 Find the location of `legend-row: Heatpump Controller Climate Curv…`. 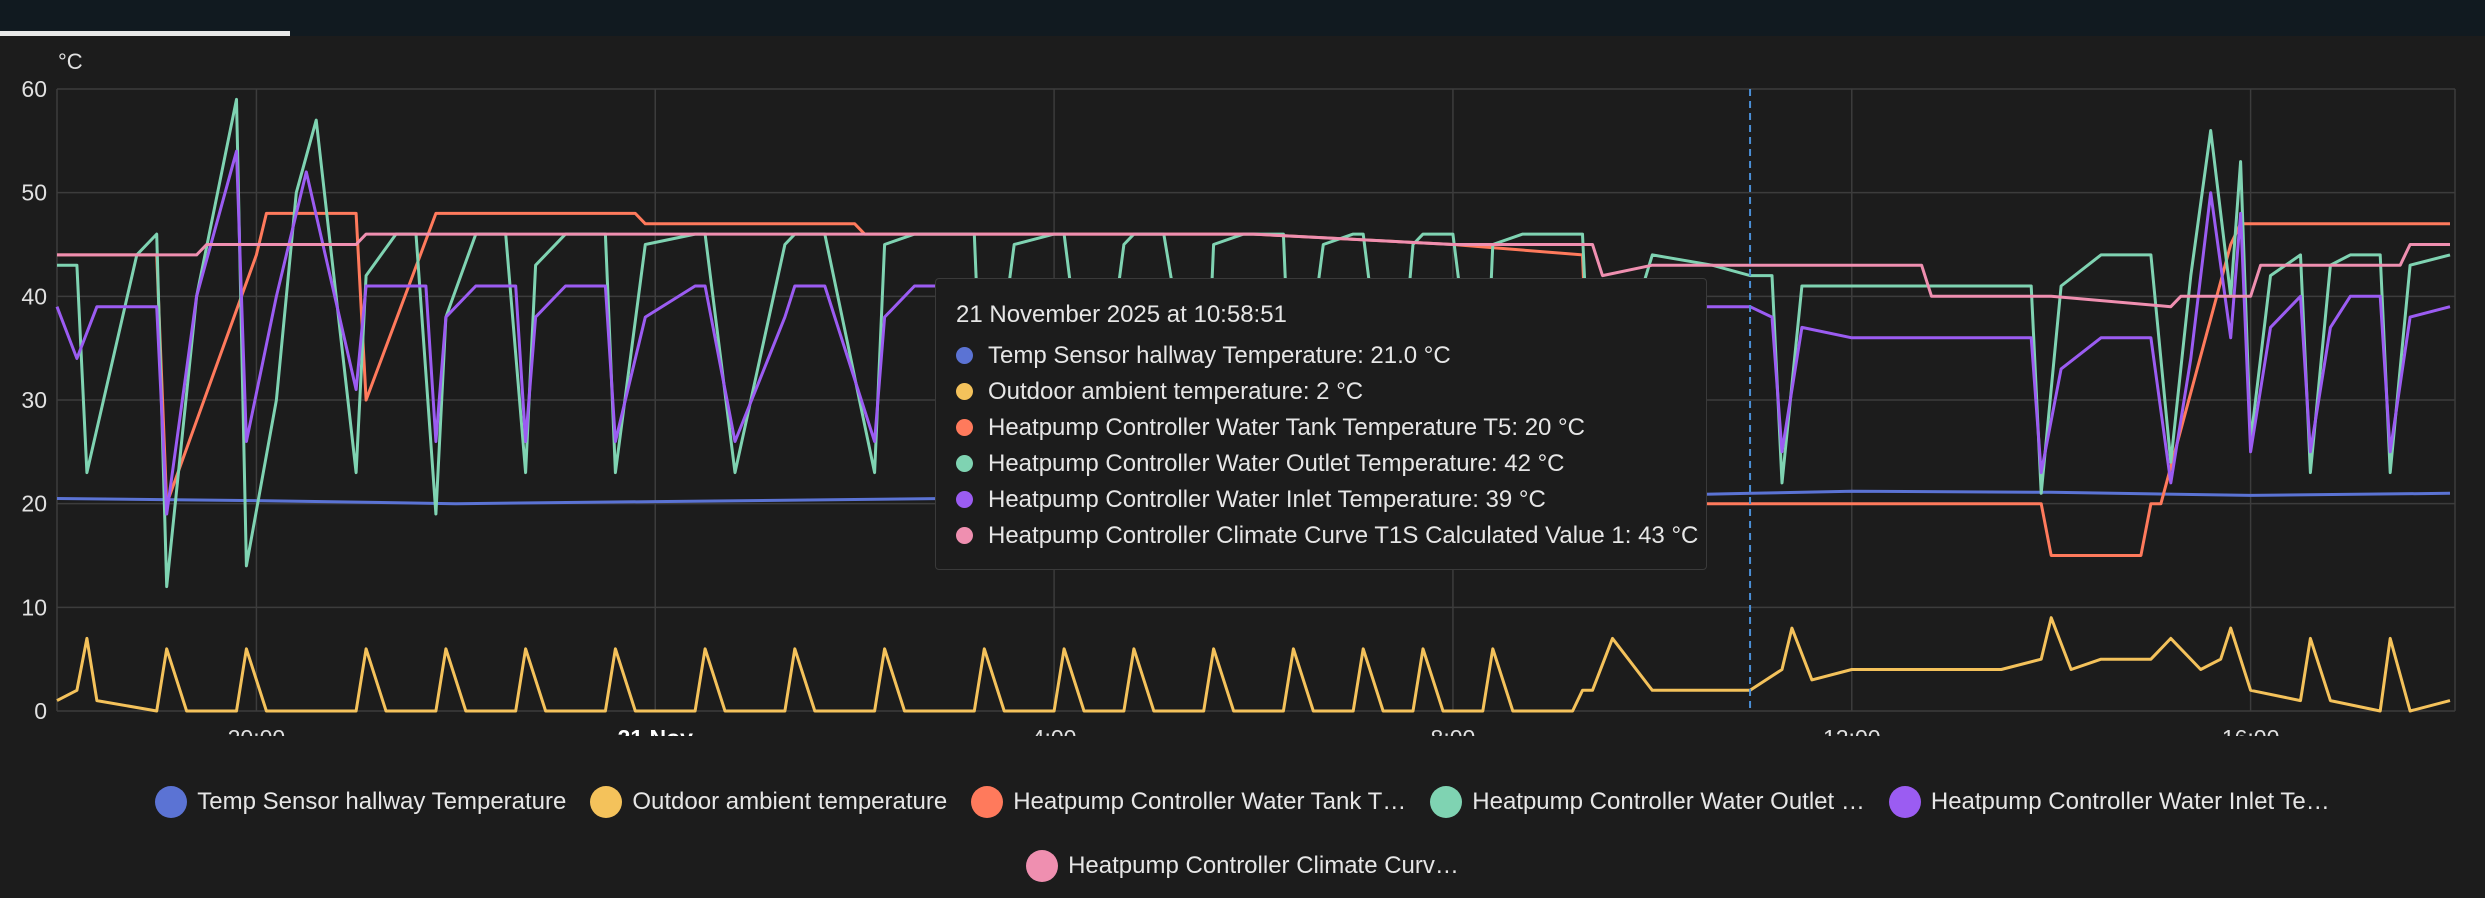

legend-row: Heatpump Controller Climate Curv… is located at coordinates (1242, 866).